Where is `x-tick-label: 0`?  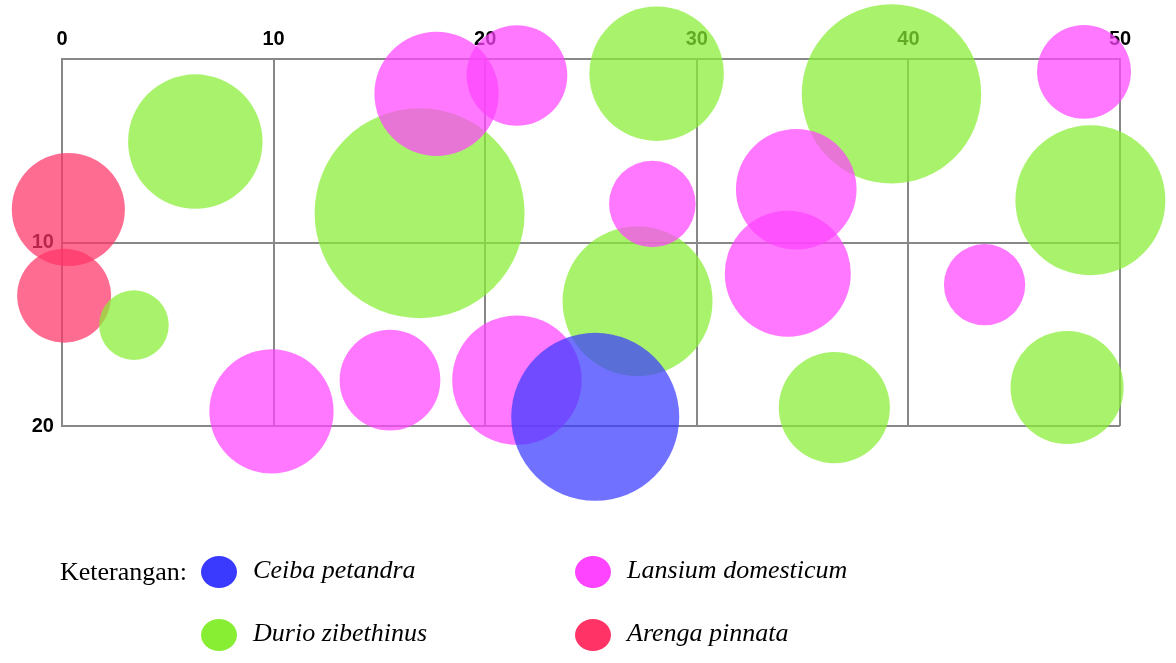
x-tick-label: 0 is located at coordinates (62, 37).